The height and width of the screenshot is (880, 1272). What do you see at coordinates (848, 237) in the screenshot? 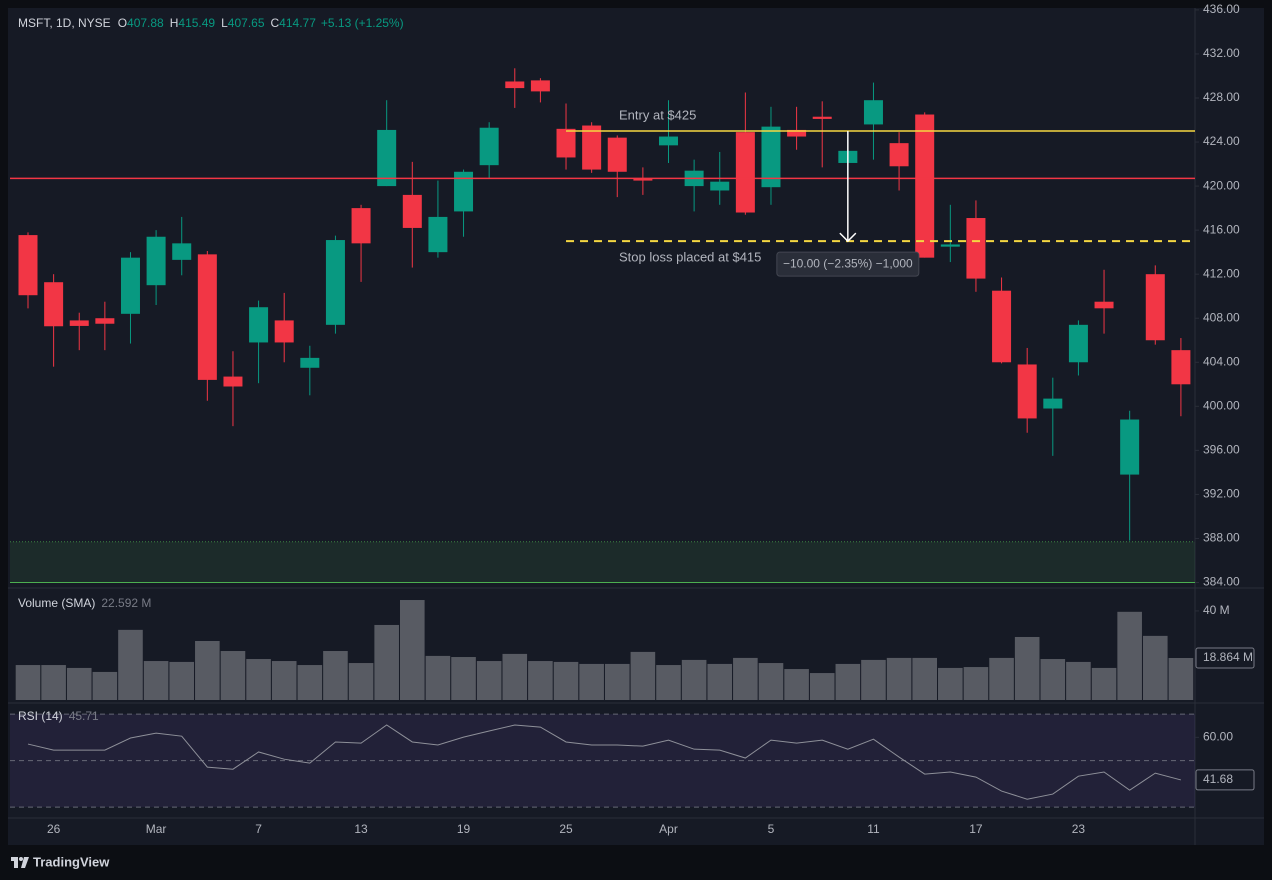
I see `measure-arrowhead` at bounding box center [848, 237].